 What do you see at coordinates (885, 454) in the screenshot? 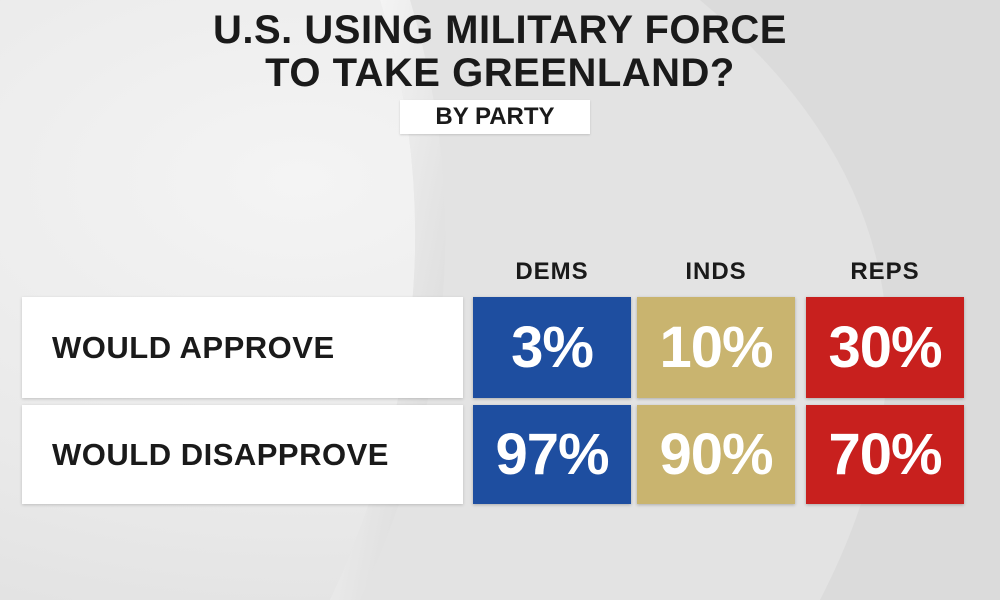
I see `cell-disapprove-reps: 70%` at bounding box center [885, 454].